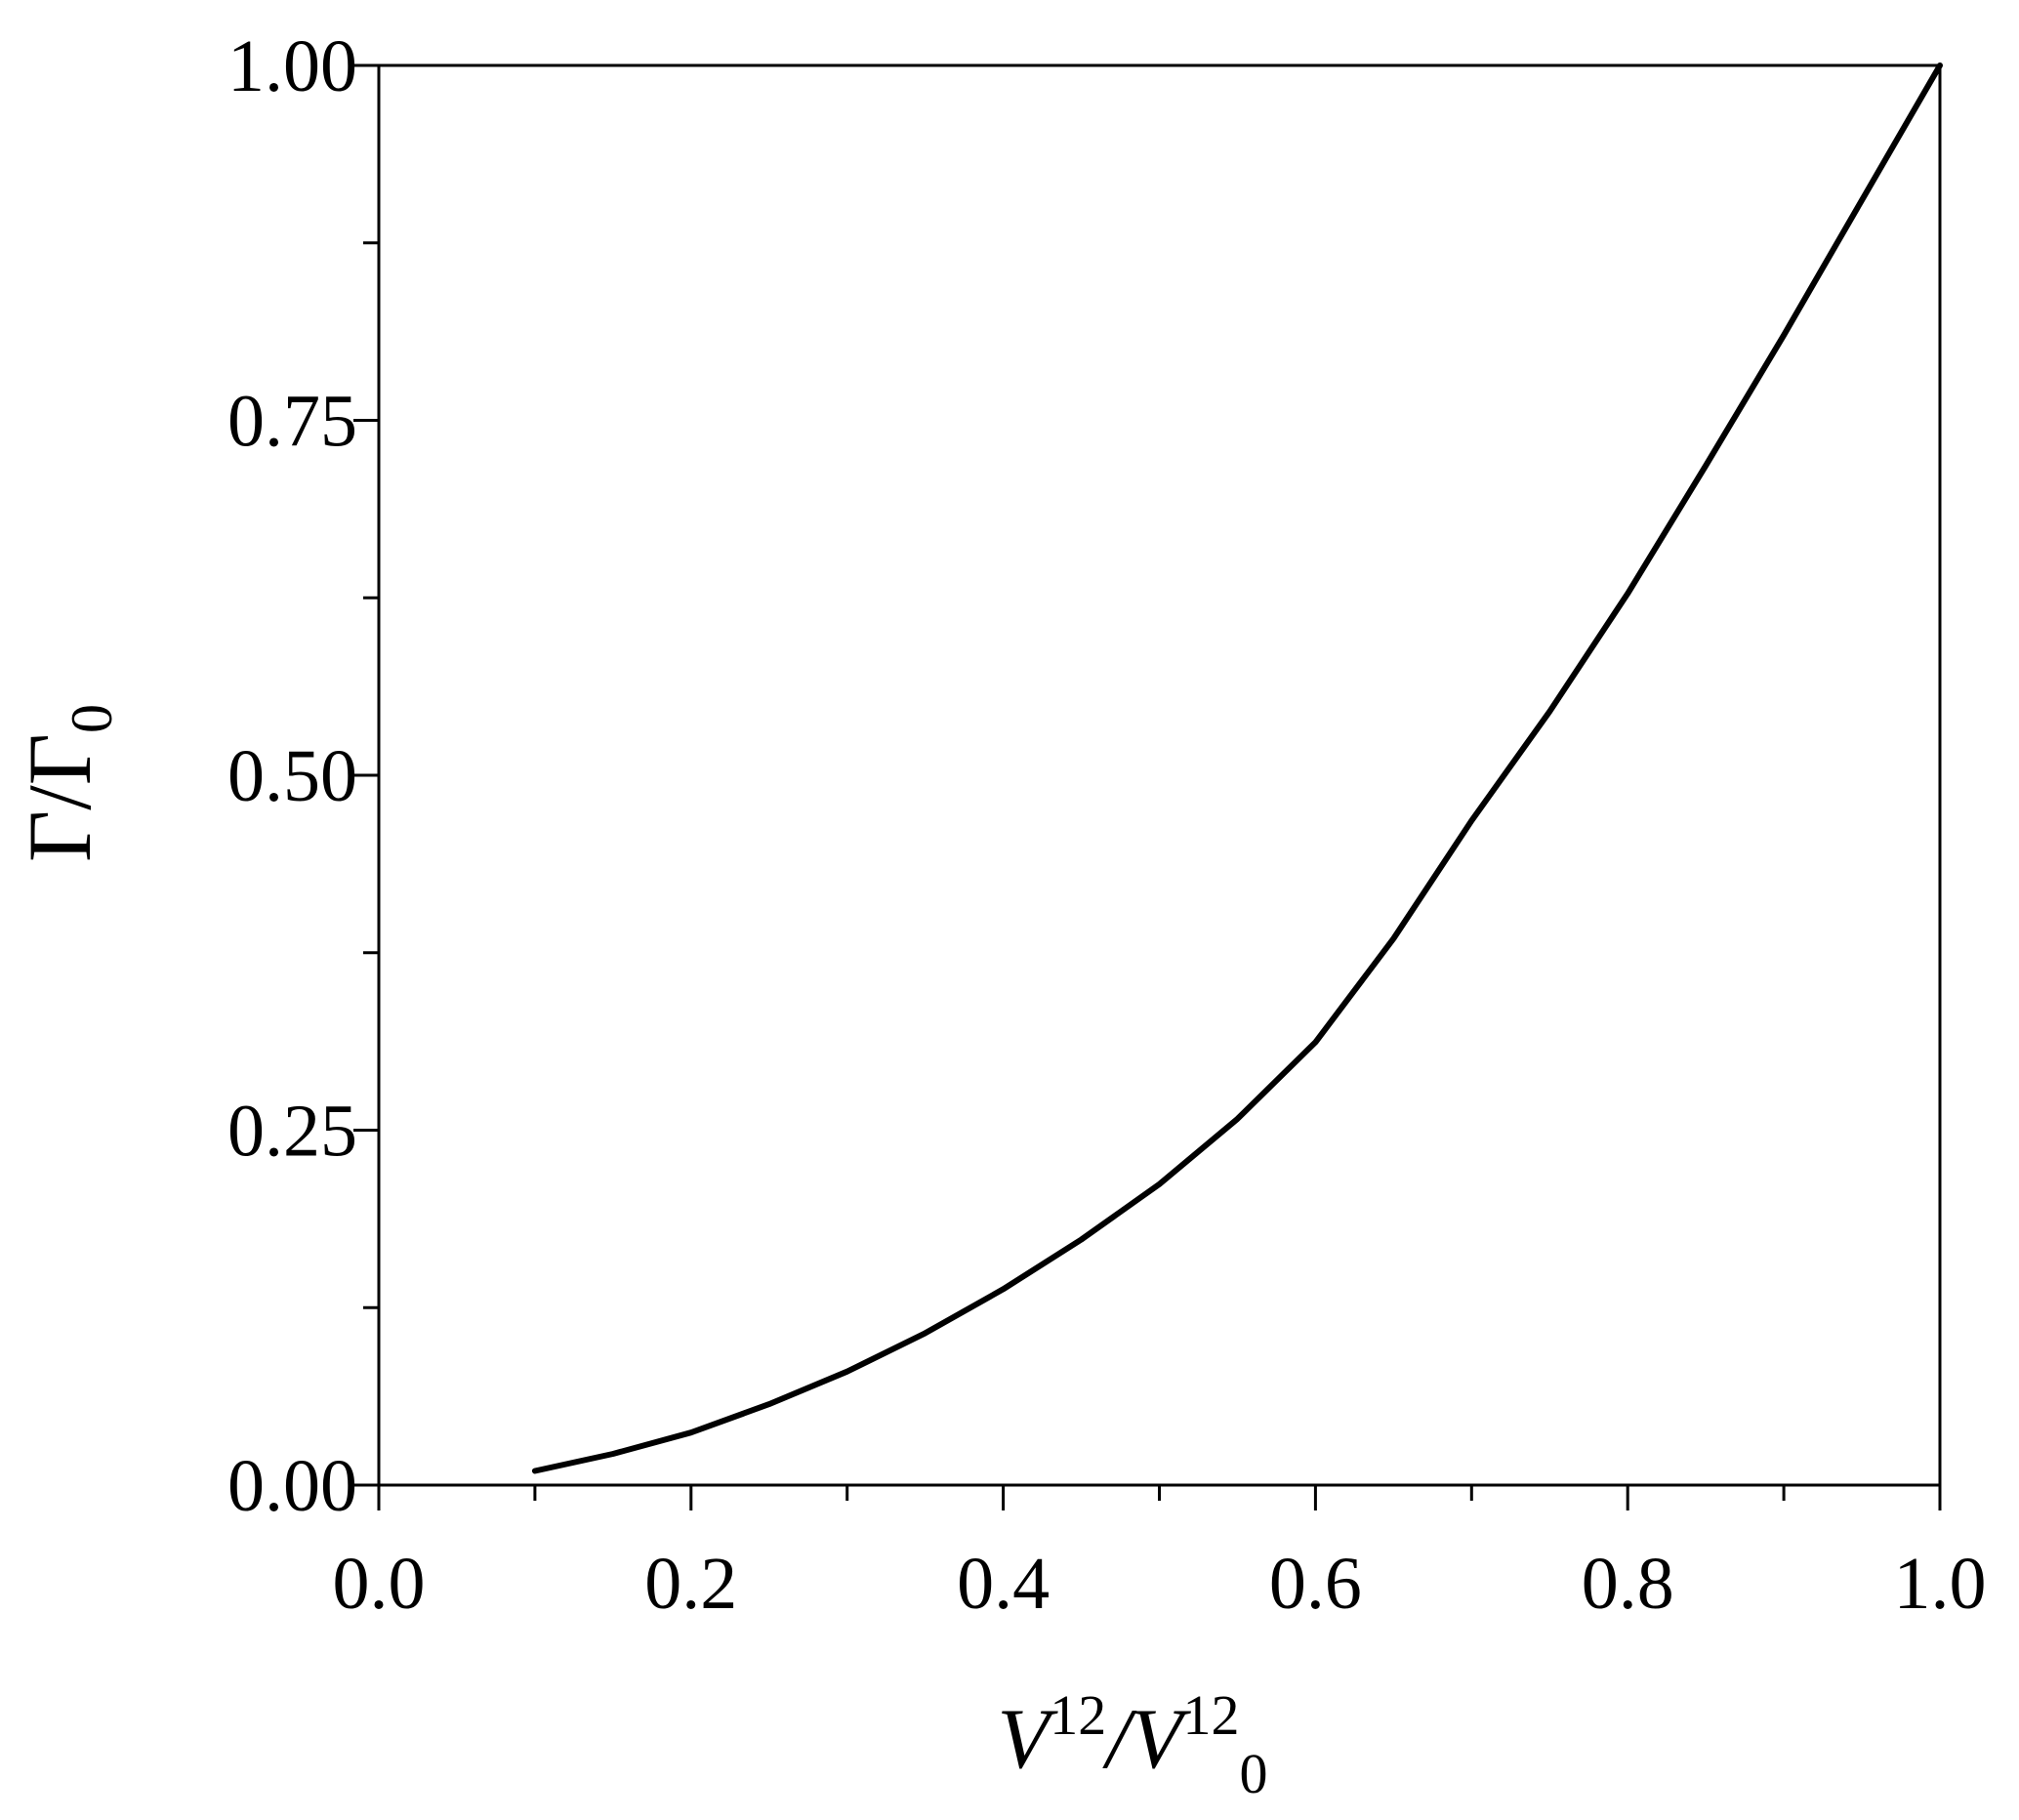 The width and height of the screenshot is (2019, 1820). What do you see at coordinates (1628, 1584) in the screenshot?
I see `x-tick-label: 0.8` at bounding box center [1628, 1584].